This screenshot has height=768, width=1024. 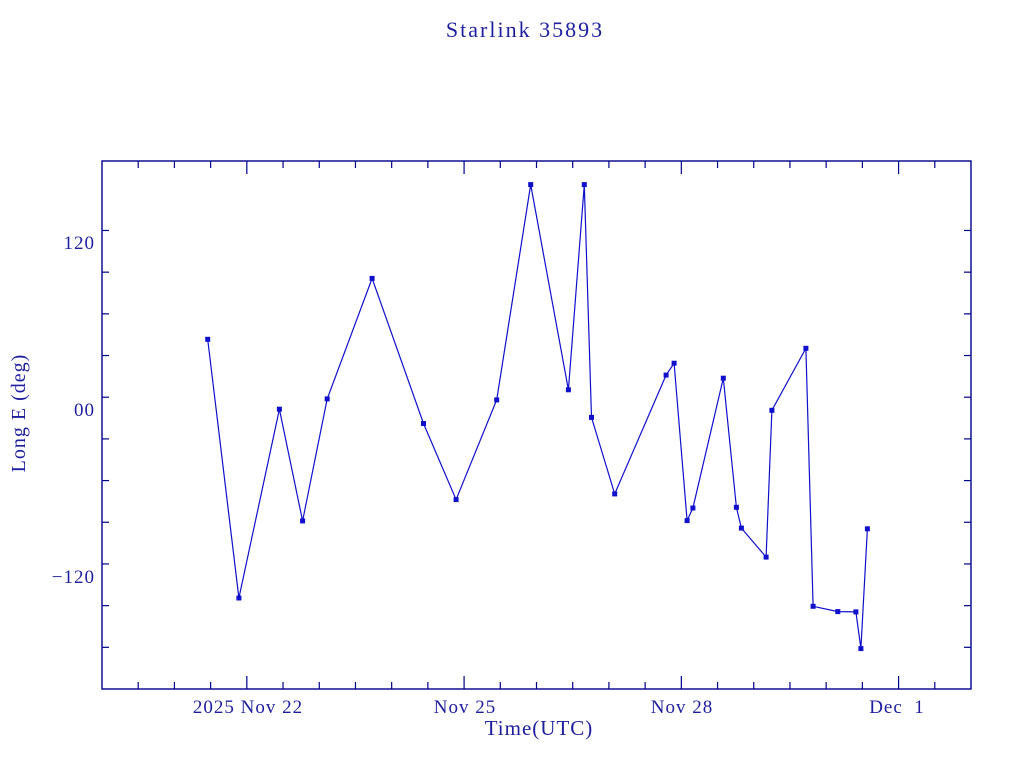 I want to click on y-tick-label-0: 00, so click(x=84, y=410).